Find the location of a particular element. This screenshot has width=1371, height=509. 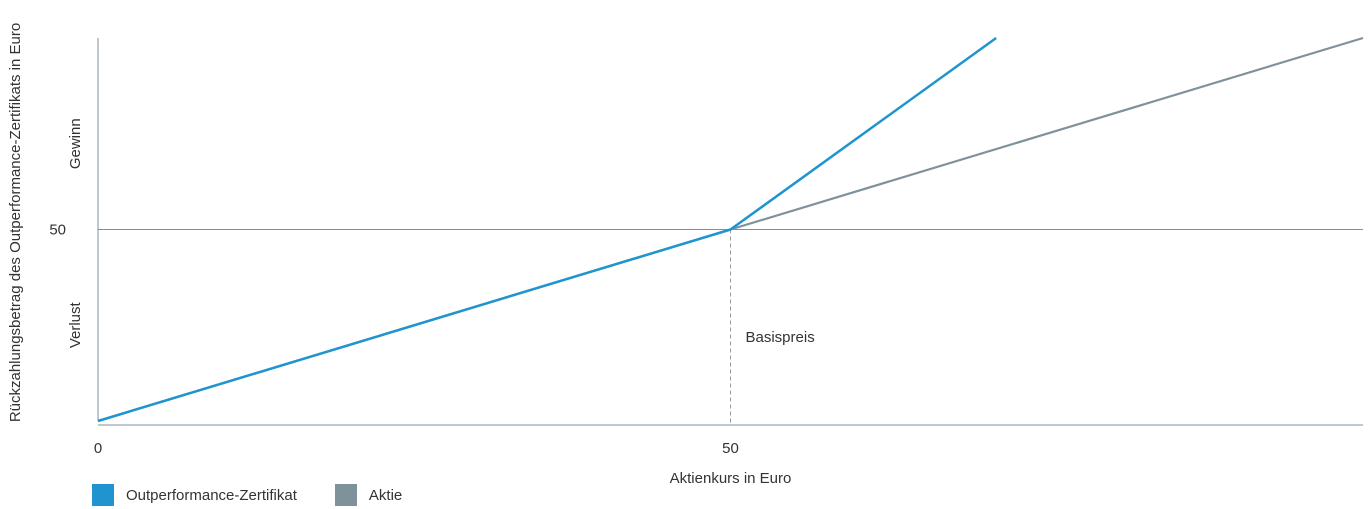

y-region-label-verlust: Verlust is located at coordinates (75, 324).